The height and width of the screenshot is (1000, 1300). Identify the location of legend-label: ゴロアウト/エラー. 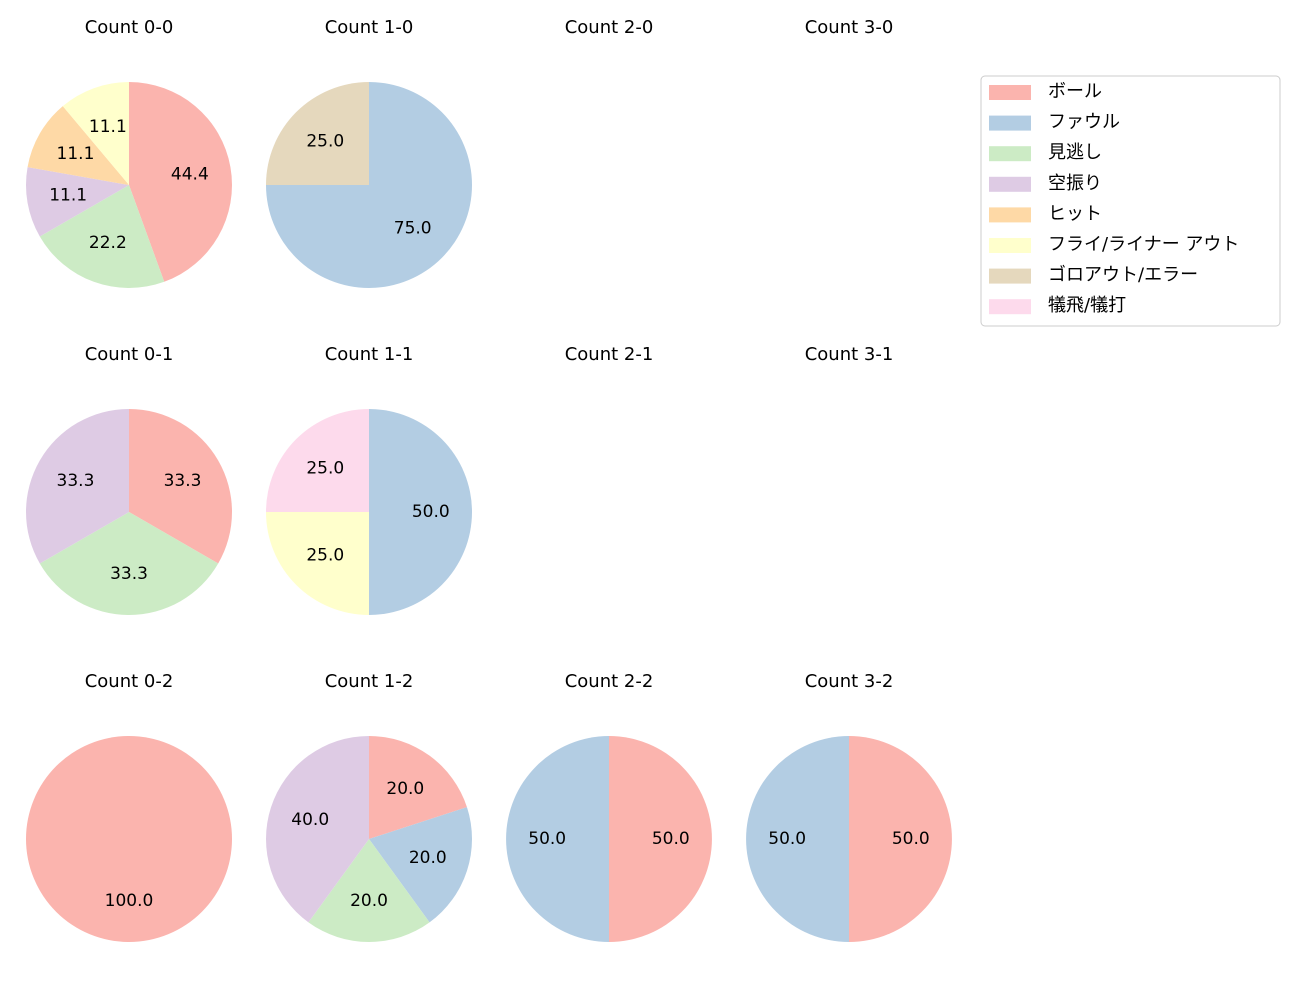
(1123, 275).